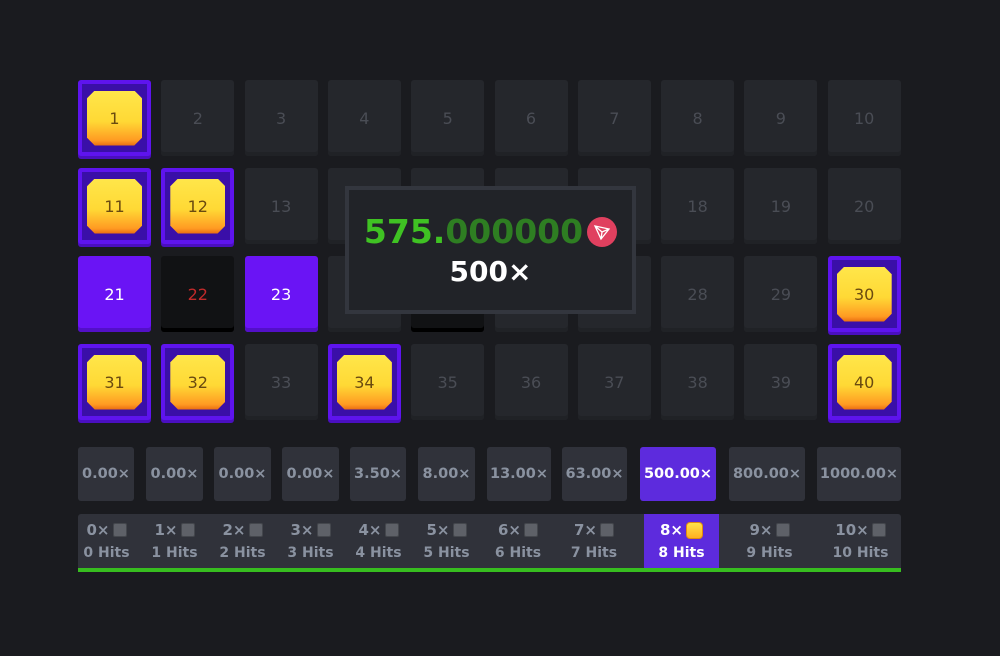 The image size is (1000, 656). What do you see at coordinates (448, 118) in the screenshot?
I see `tile-5: 5` at bounding box center [448, 118].